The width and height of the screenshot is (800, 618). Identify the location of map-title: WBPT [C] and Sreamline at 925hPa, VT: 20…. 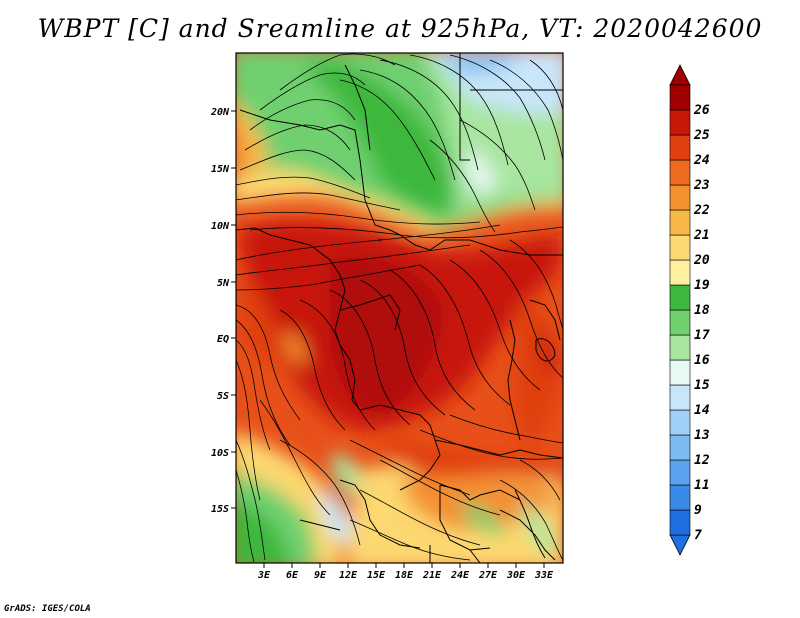
(400, 28).